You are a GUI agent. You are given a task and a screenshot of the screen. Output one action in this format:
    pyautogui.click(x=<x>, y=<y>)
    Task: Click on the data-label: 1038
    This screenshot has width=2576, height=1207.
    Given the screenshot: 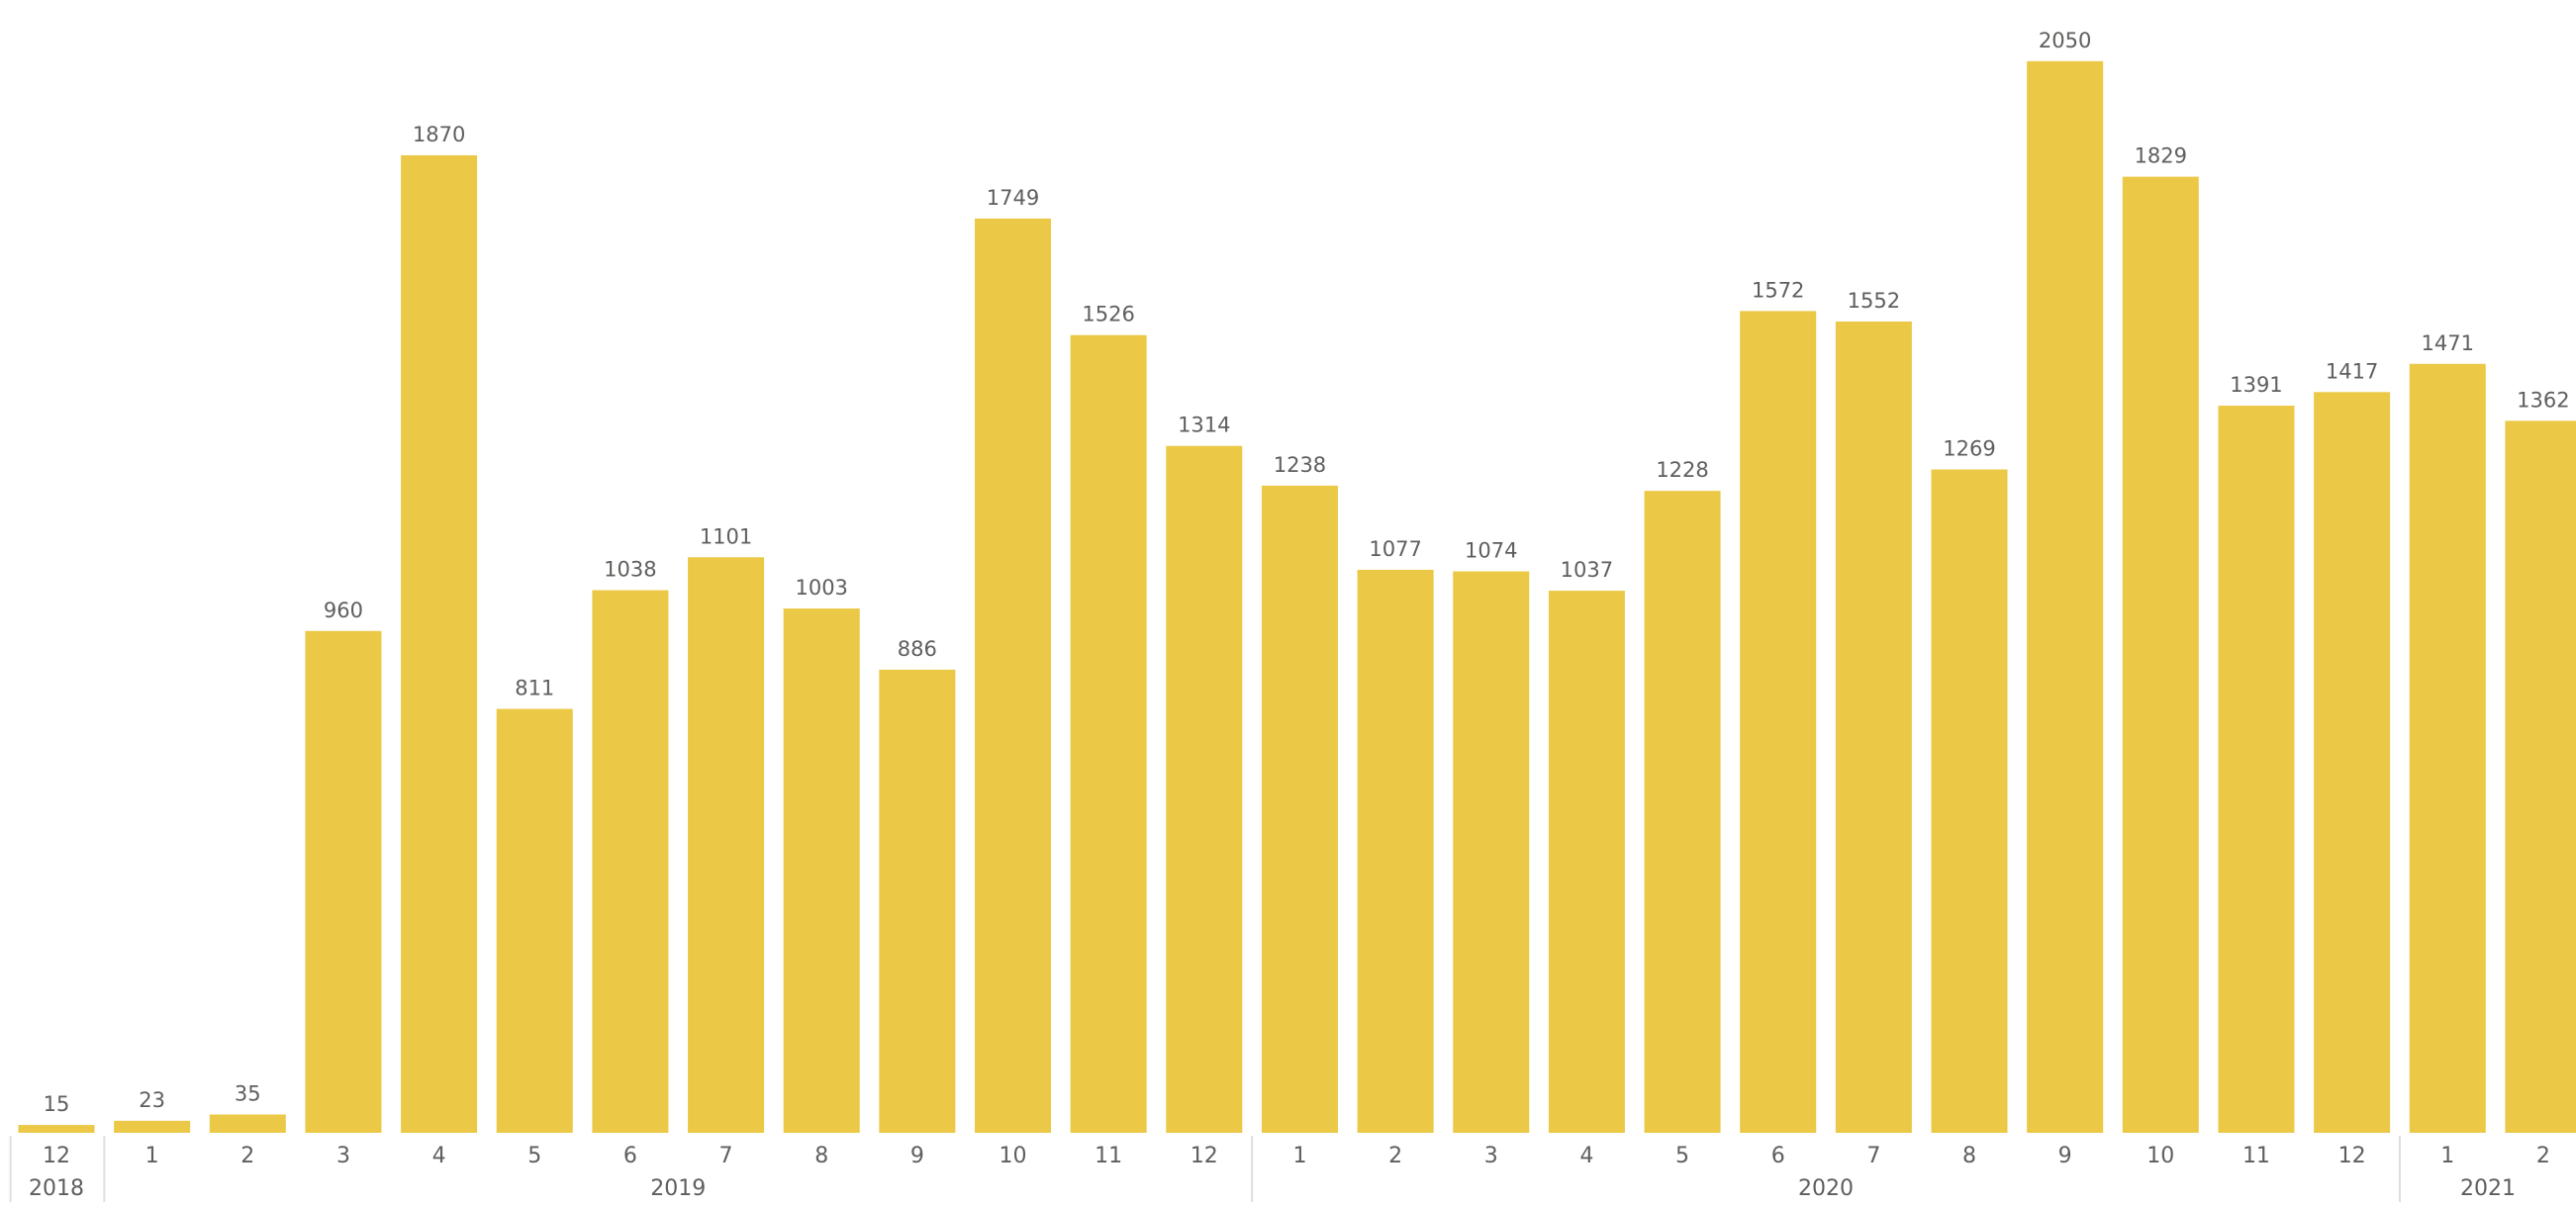 What is the action you would take?
    pyautogui.click(x=630, y=570)
    